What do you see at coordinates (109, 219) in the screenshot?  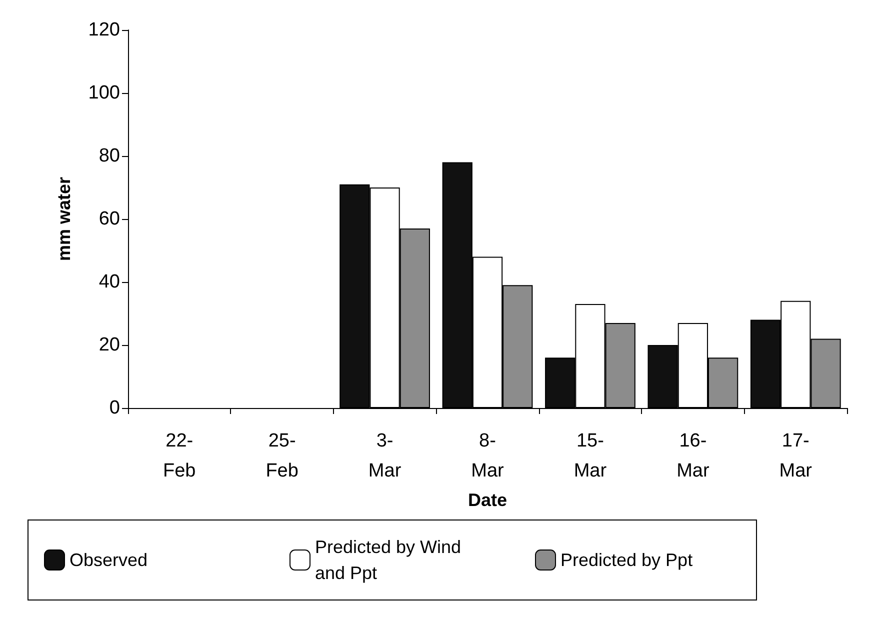 I see `y-tick-label: 60` at bounding box center [109, 219].